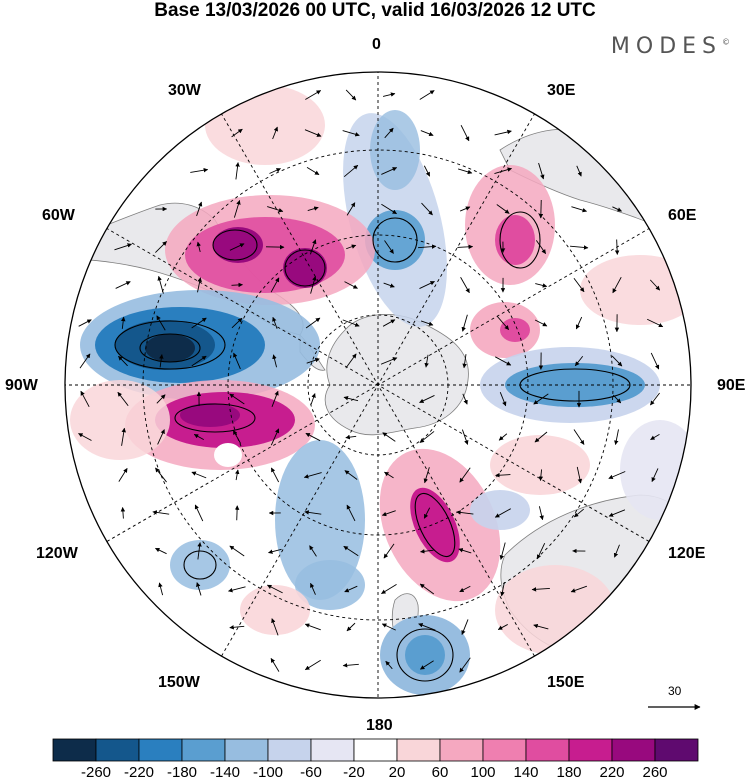  I want to click on colorbar-label: -100, so click(268, 772).